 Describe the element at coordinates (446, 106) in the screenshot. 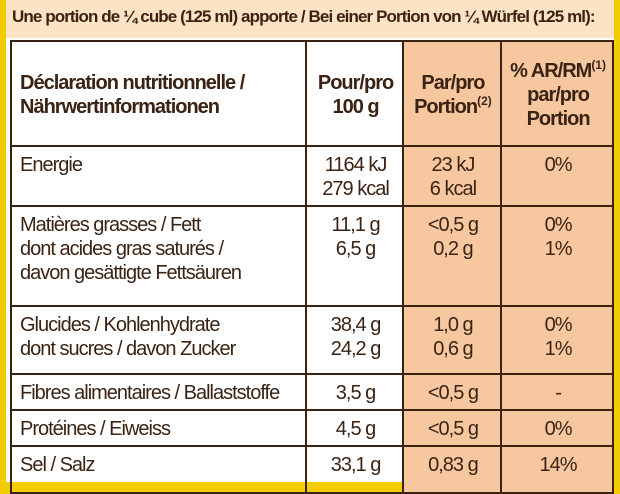

I see `cell-text: Portion` at that location.